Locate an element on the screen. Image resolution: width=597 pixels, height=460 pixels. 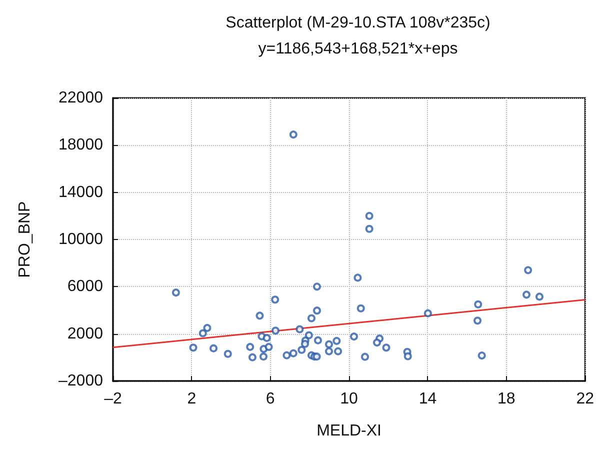
y-tick-label: 14000 is located at coordinates (81, 192).